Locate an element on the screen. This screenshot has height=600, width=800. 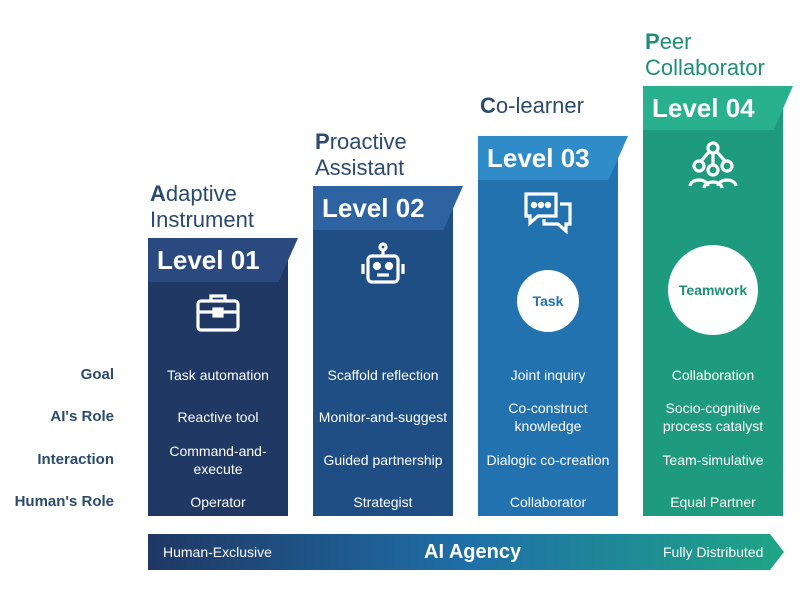
level-02-column: Level 02 is located at coordinates (388, 351).